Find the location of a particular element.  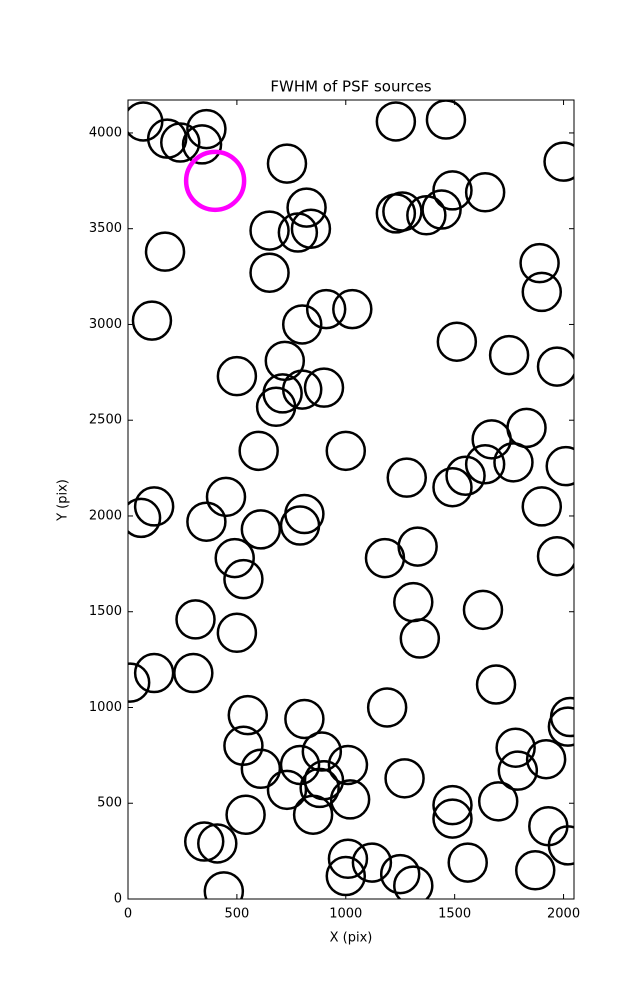

y-tick-label: 1500 is located at coordinates (105, 611).